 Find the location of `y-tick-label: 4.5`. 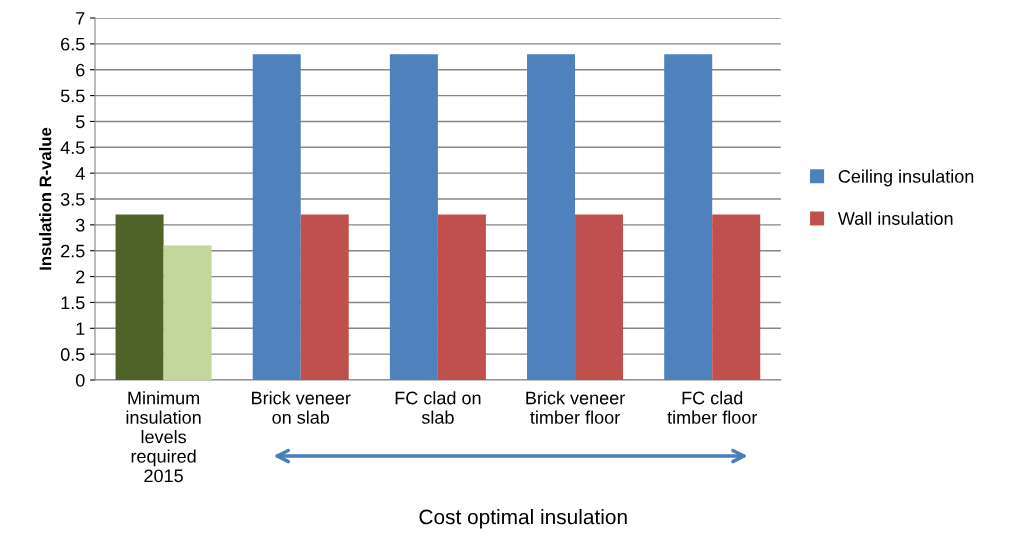

y-tick-label: 4.5 is located at coordinates (72, 148).